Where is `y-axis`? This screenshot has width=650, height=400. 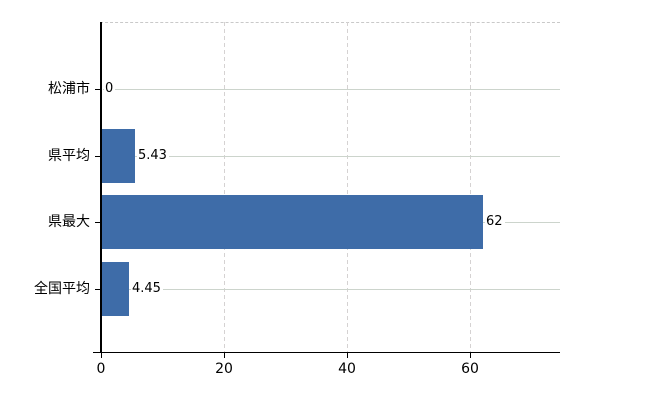 y-axis is located at coordinates (101, 187).